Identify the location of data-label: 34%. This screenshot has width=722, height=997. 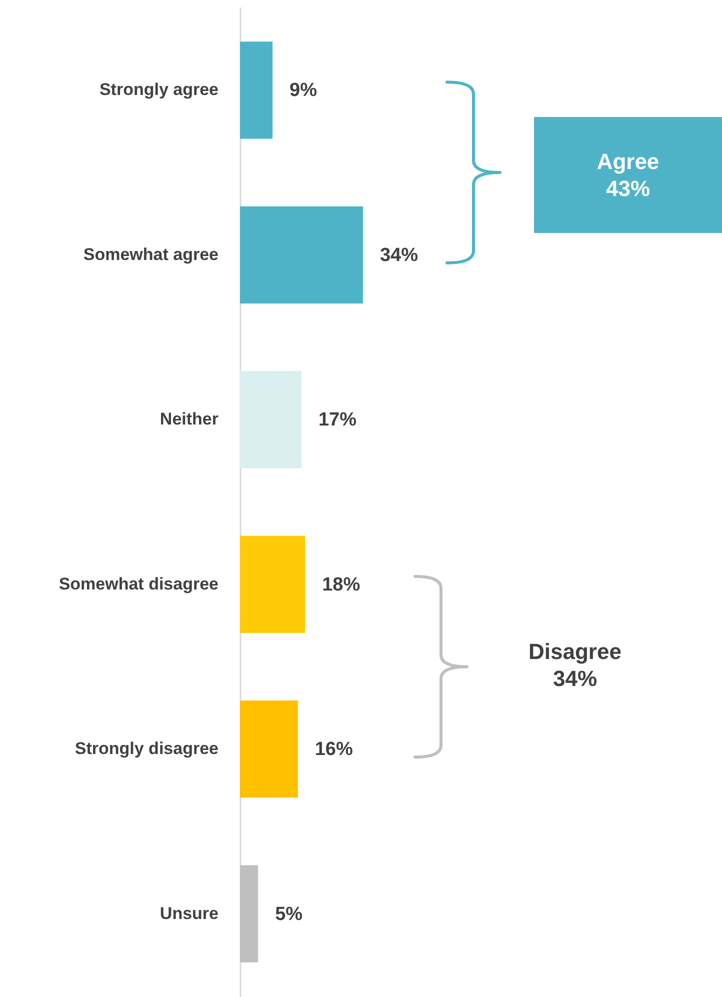
(399, 255).